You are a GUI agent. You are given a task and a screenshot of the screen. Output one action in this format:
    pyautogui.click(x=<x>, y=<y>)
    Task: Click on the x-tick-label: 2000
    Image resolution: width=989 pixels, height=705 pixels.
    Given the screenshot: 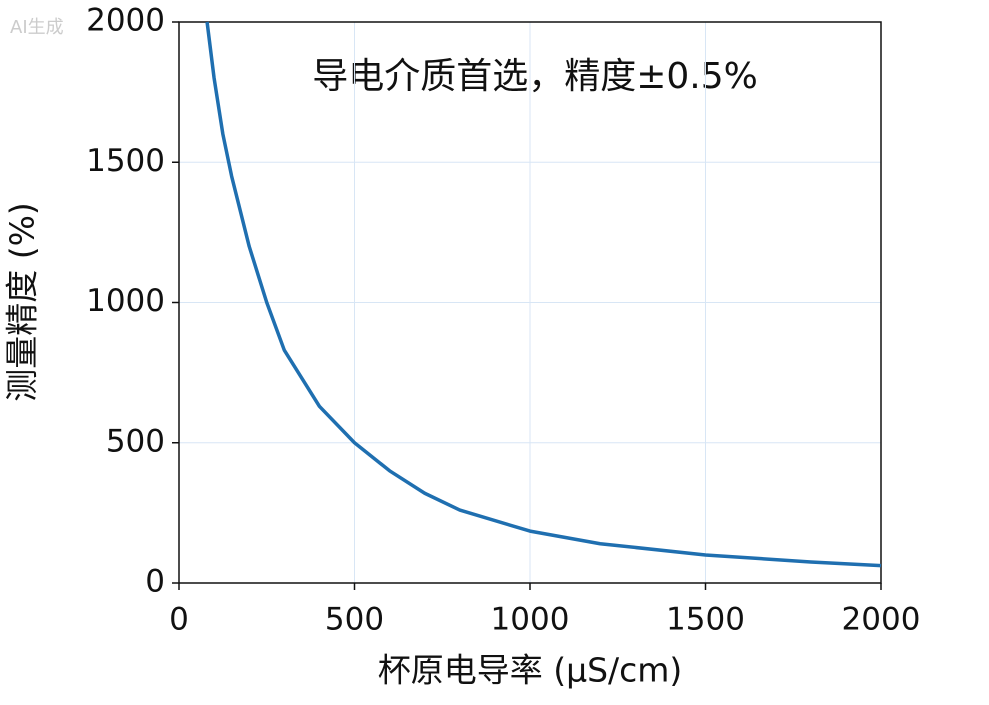 What is the action you would take?
    pyautogui.click(x=881, y=620)
    